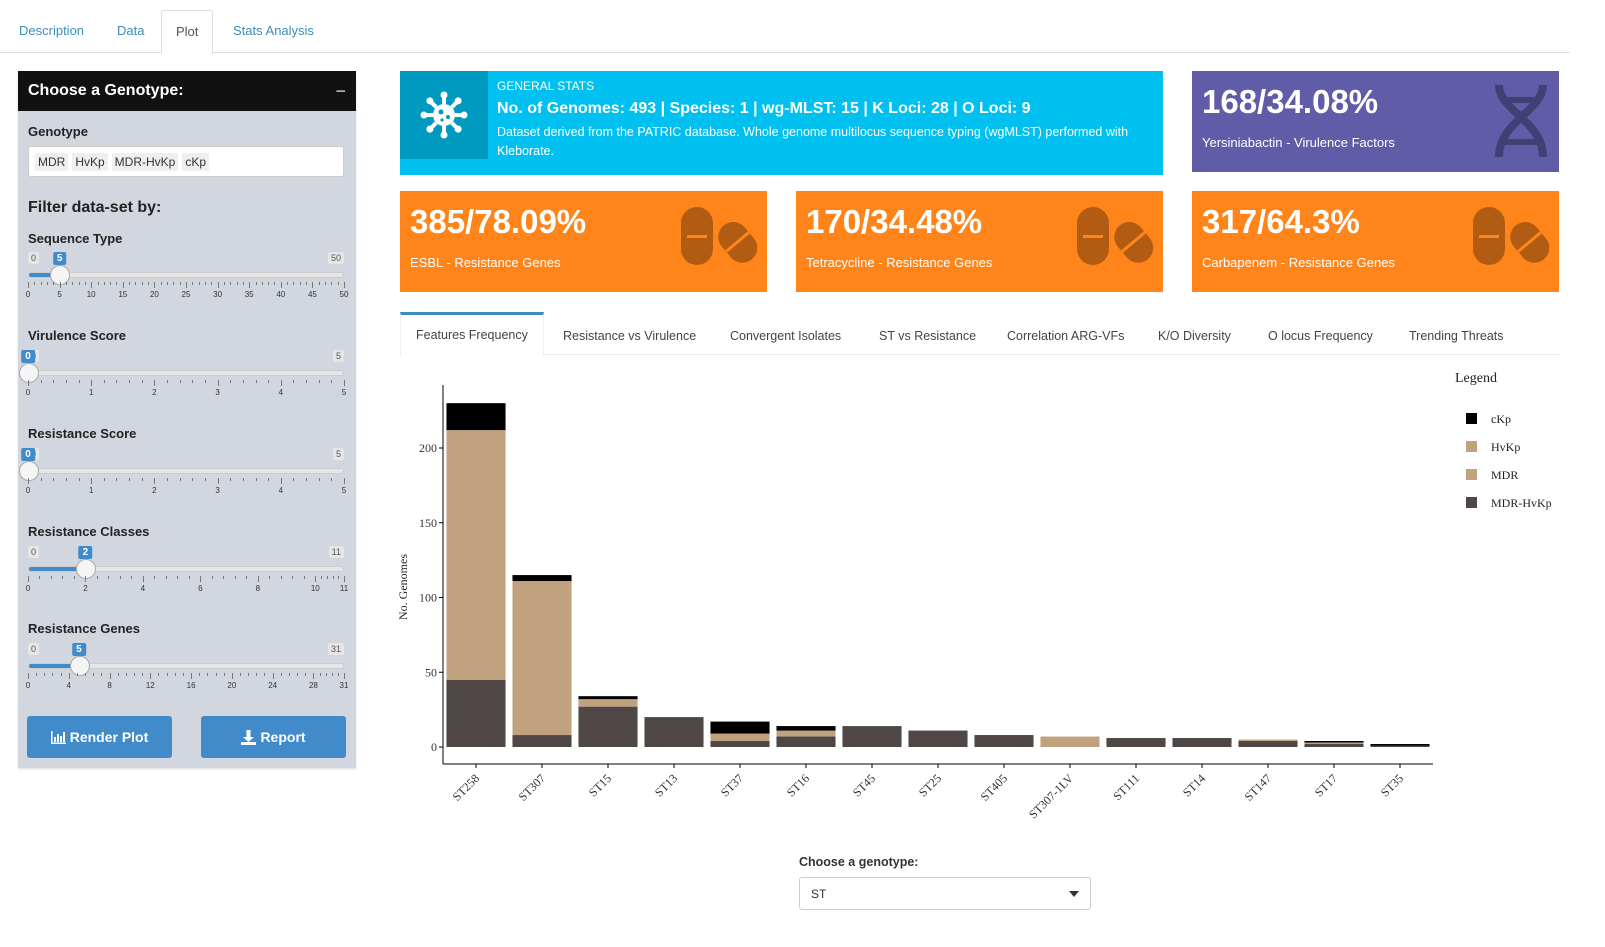 The width and height of the screenshot is (1605, 947). I want to click on sidebar-header: Choose a Genotype: −, so click(187, 91).